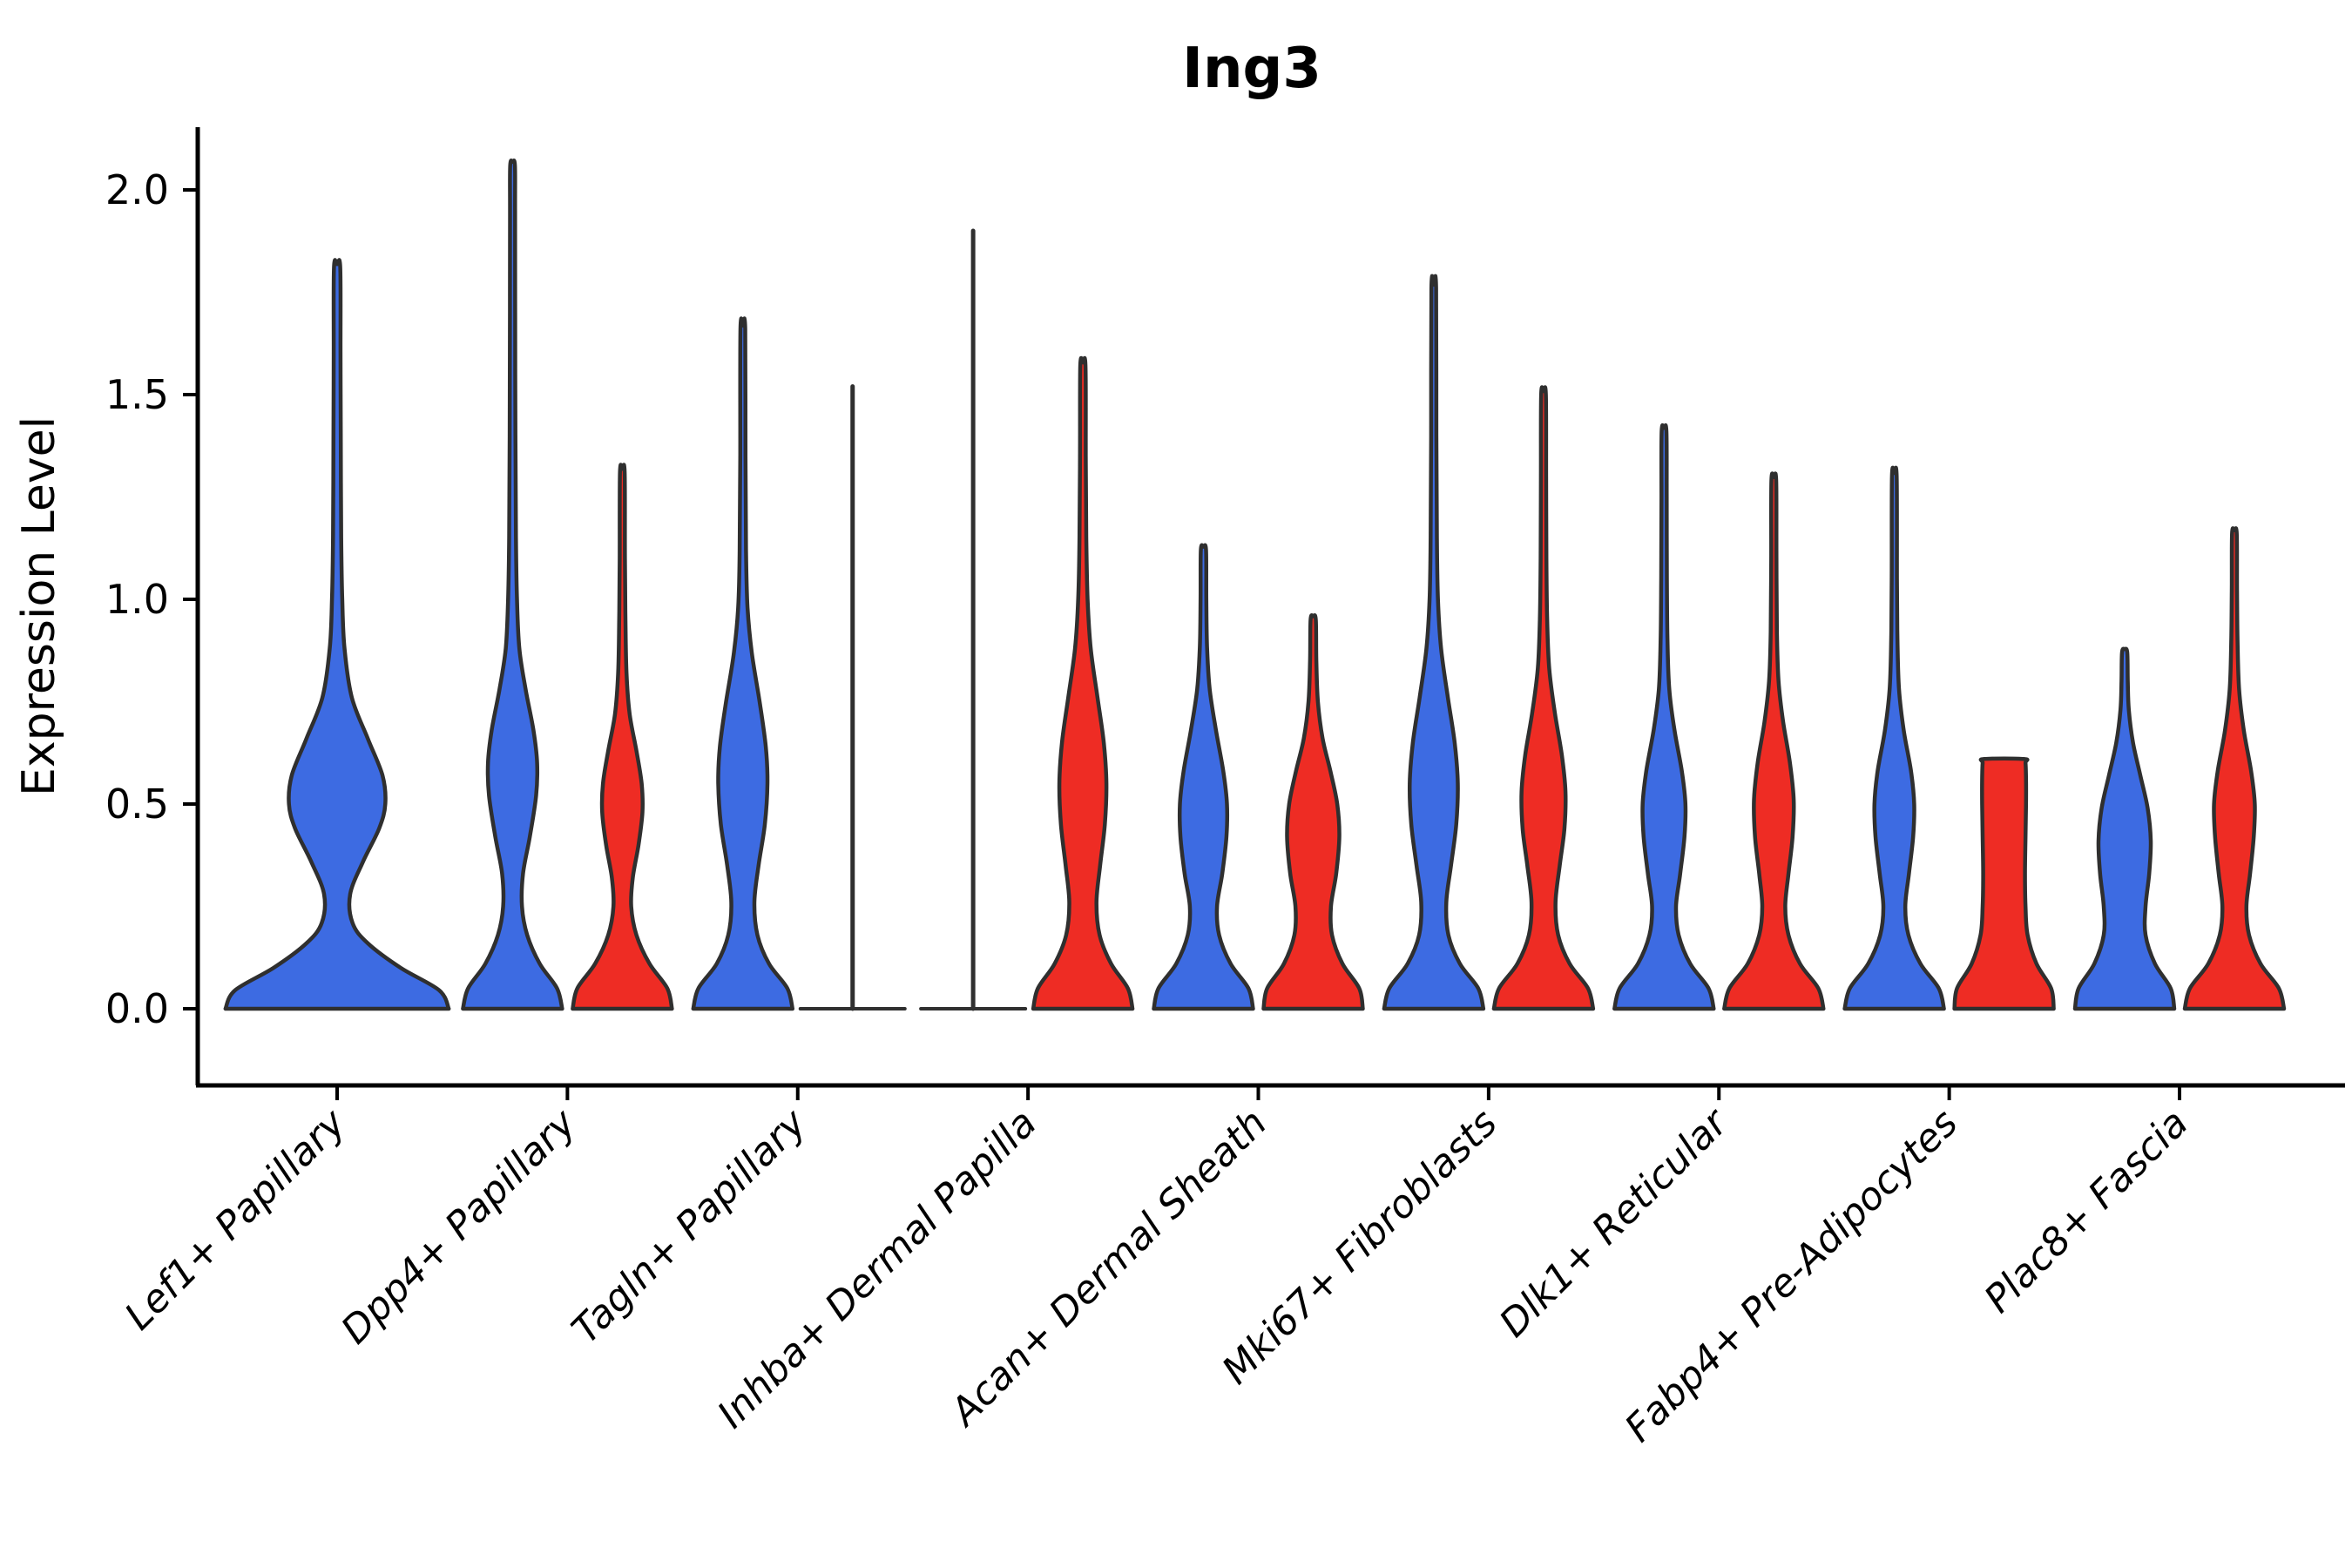 The width and height of the screenshot is (2352, 1568). Describe the element at coordinates (1313, 812) in the screenshot. I see `violin-acan-dermal-sheath-red` at that location.